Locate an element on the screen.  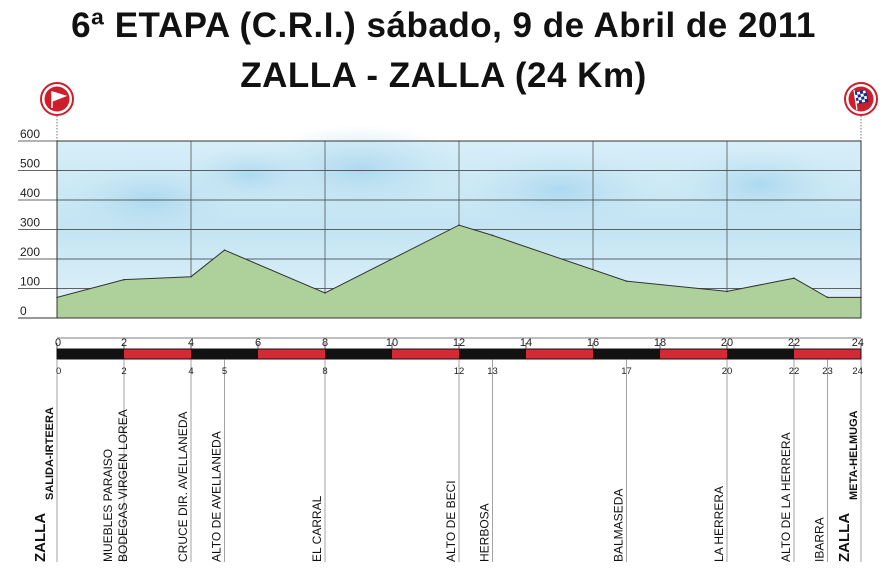
waypoint-km-label: 5 is located at coordinates (224, 371).